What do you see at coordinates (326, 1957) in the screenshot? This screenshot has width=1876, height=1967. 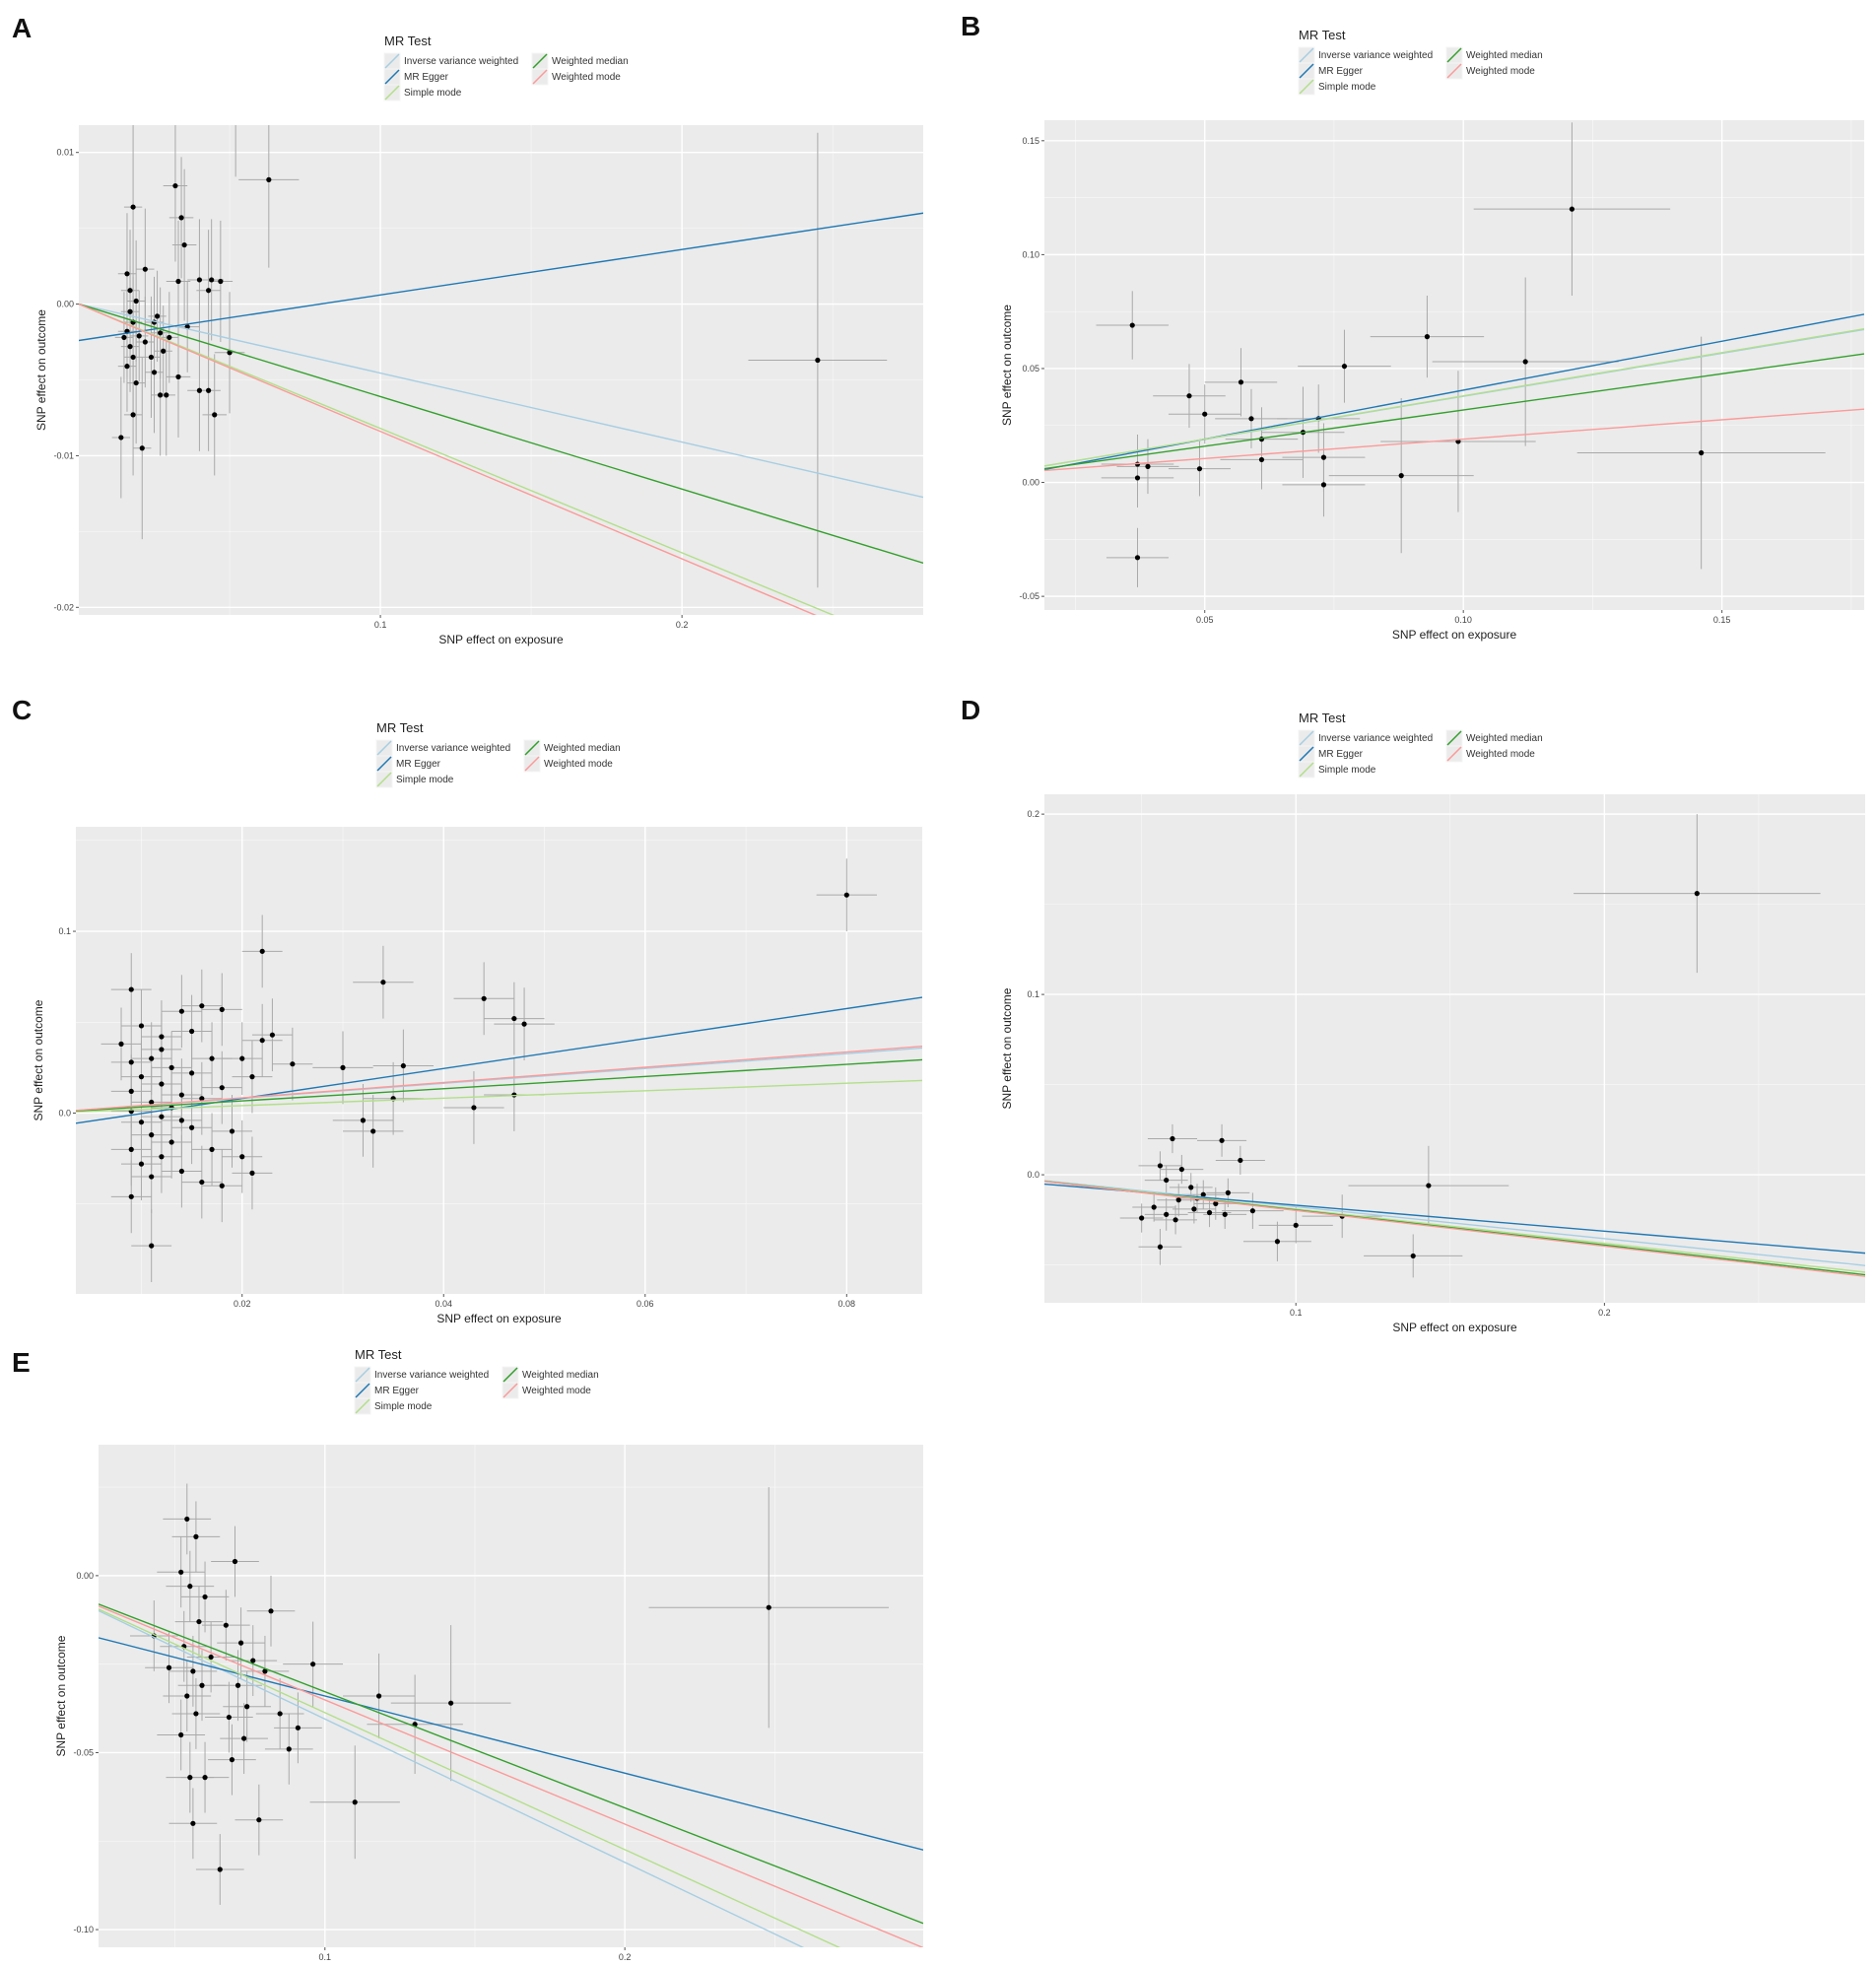 I see `x-tick-label: 0.1` at bounding box center [326, 1957].